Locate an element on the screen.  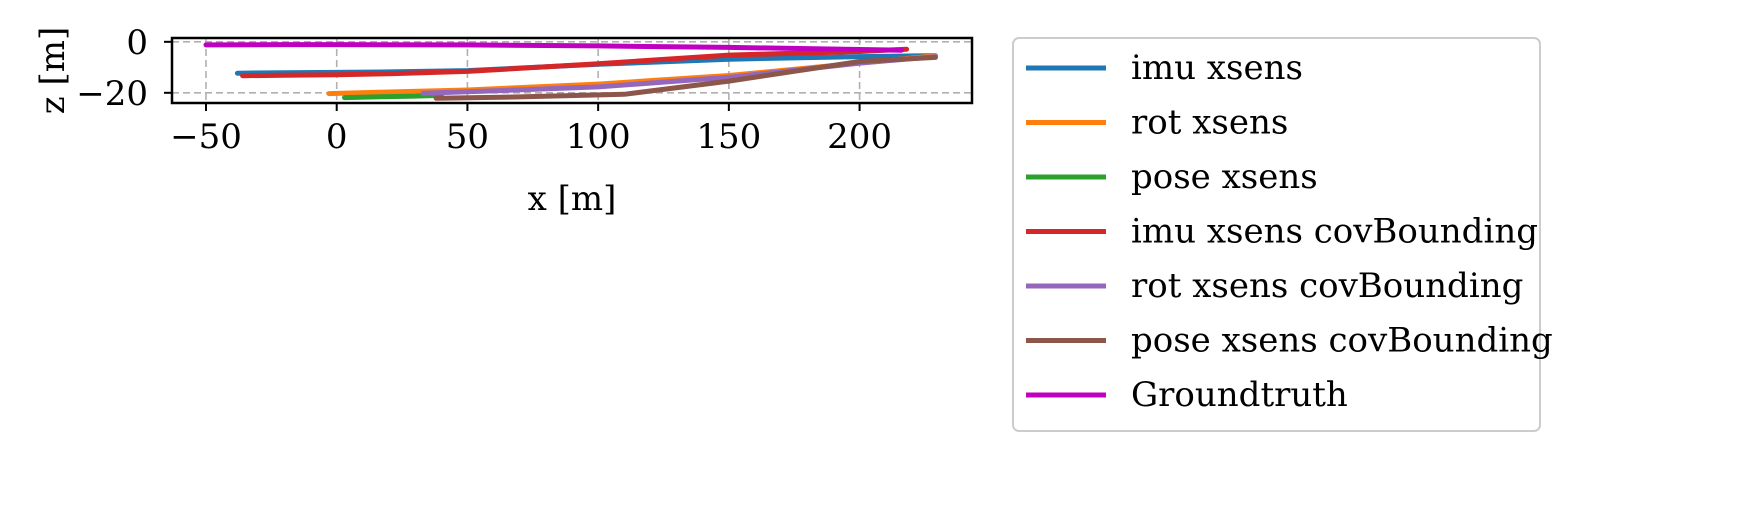
series-lines is located at coordinates (570, 71).